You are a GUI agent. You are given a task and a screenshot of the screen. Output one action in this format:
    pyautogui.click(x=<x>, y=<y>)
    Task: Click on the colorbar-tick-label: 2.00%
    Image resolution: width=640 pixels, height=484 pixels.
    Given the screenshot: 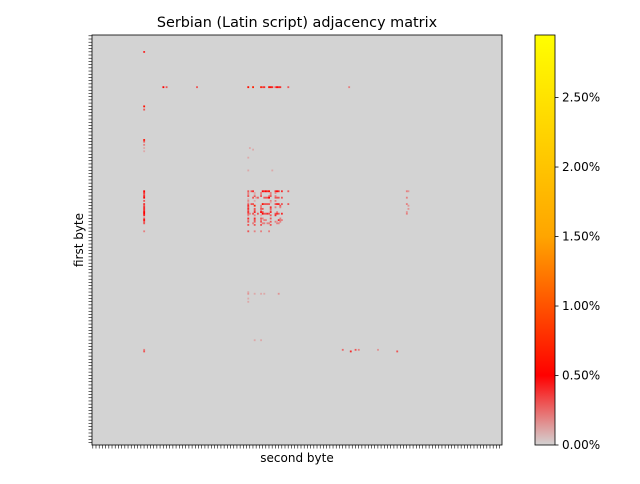 What is the action you would take?
    pyautogui.click(x=581, y=167)
    